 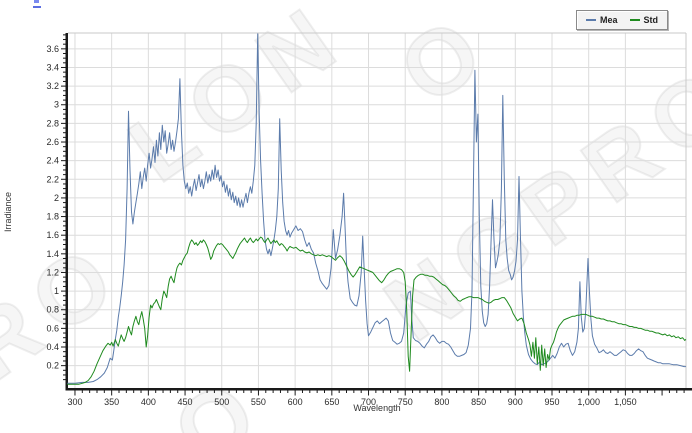 What do you see at coordinates (52, 179) in the screenshot?
I see `y-tick-label: 2.2` at bounding box center [52, 179].